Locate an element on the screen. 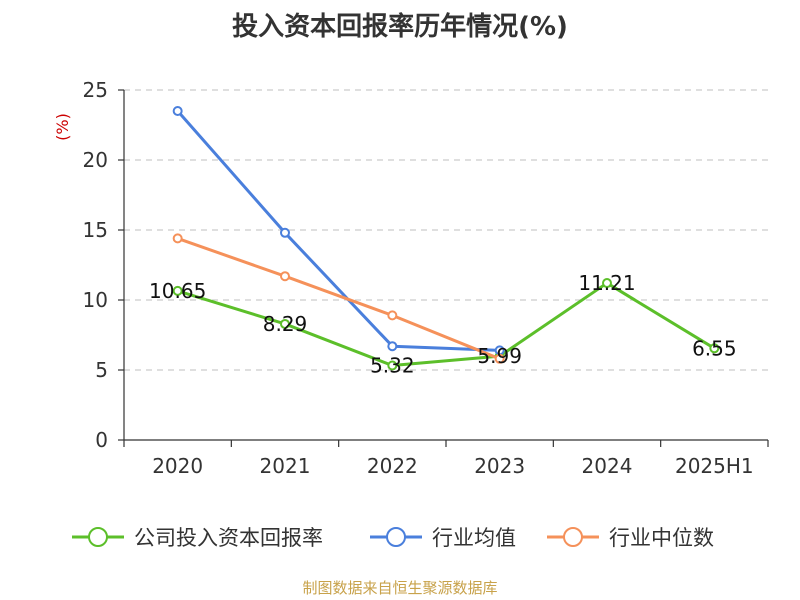  x-tick-label-2024: 2024 is located at coordinates (607, 466).